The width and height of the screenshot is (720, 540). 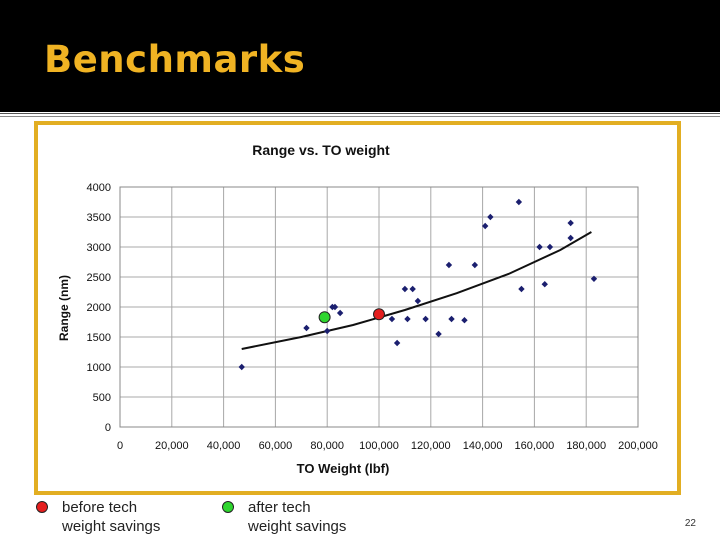 What do you see at coordinates (276, 446) in the screenshot?
I see `x-tick-label: 60,000` at bounding box center [276, 446].